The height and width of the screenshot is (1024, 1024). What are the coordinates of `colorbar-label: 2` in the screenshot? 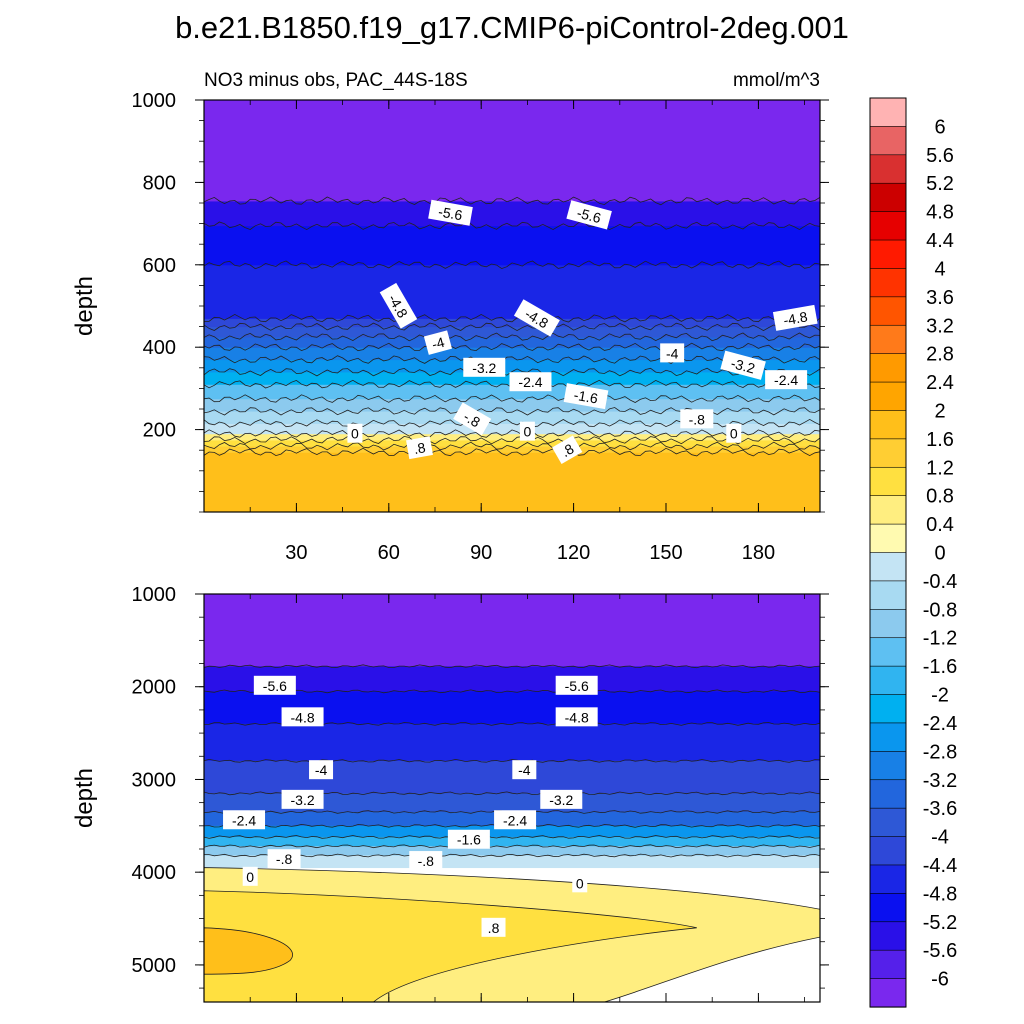 It's located at (939, 411).